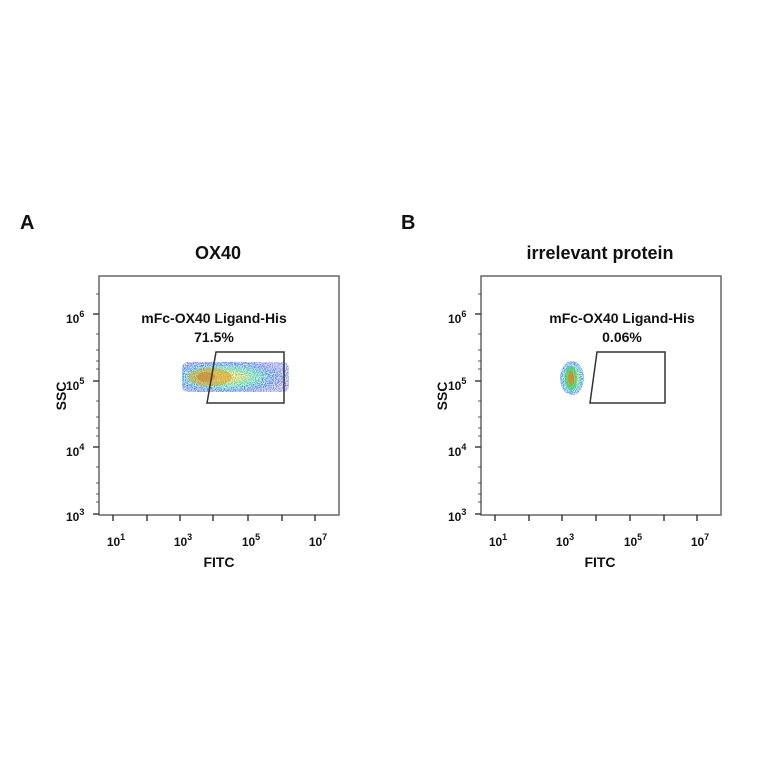 Image resolution: width=764 pixels, height=764 pixels. Describe the element at coordinates (218, 253) in the screenshot. I see `panel-title-a: OX40` at that location.